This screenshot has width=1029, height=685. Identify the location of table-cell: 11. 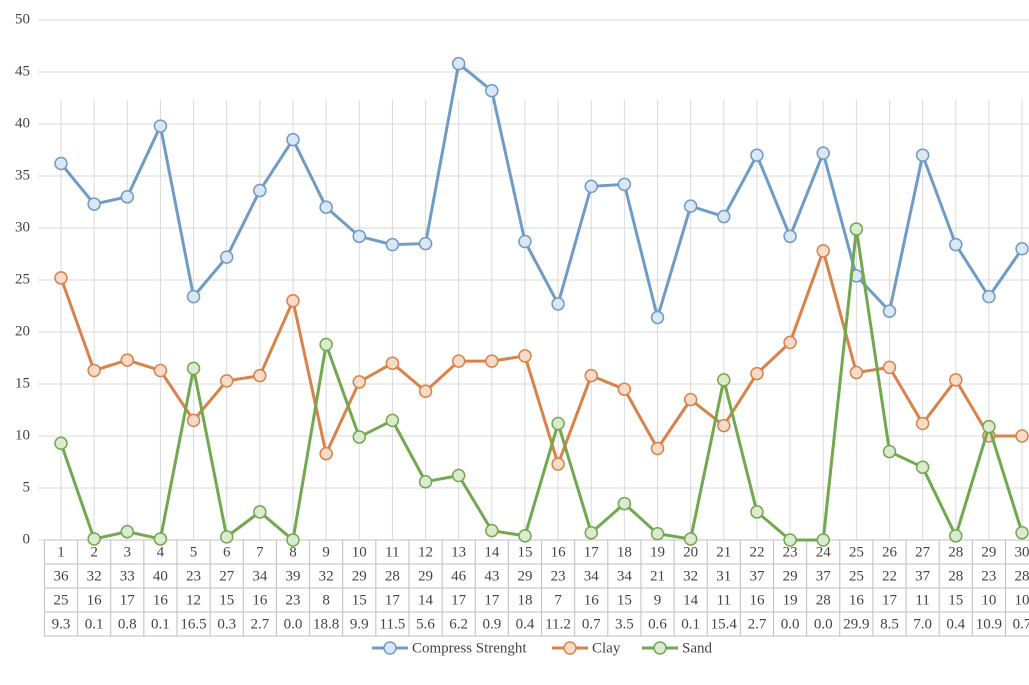
(724, 600).